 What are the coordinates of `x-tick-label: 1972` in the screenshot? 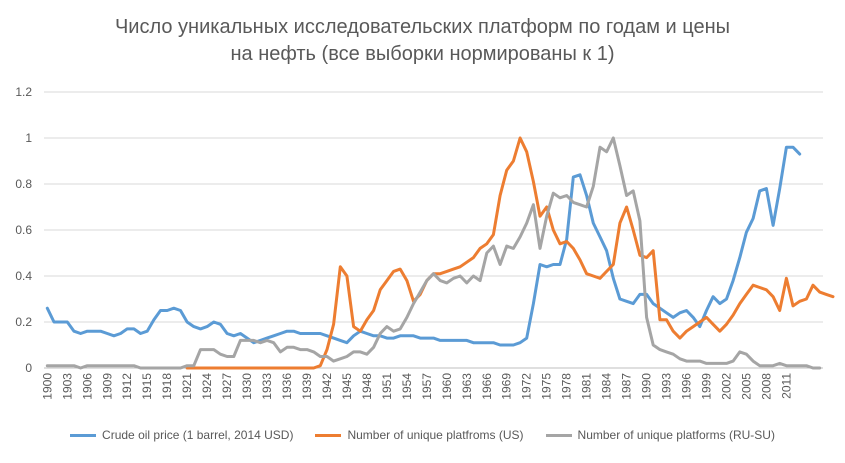 It's located at (527, 386).